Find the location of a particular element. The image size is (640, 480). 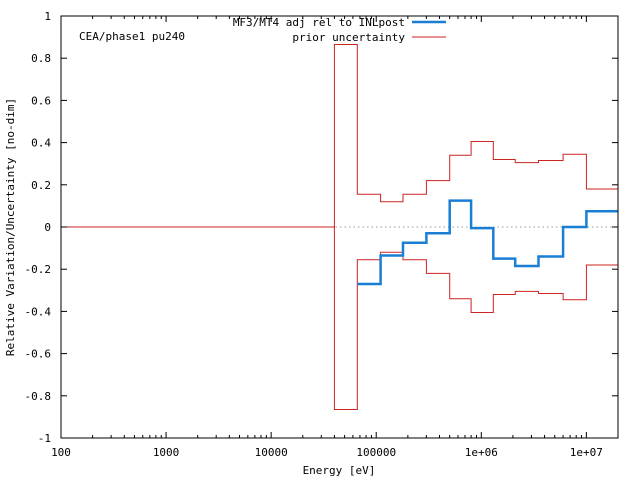

y-tick-label: 0.6 is located at coordinates (41, 100).